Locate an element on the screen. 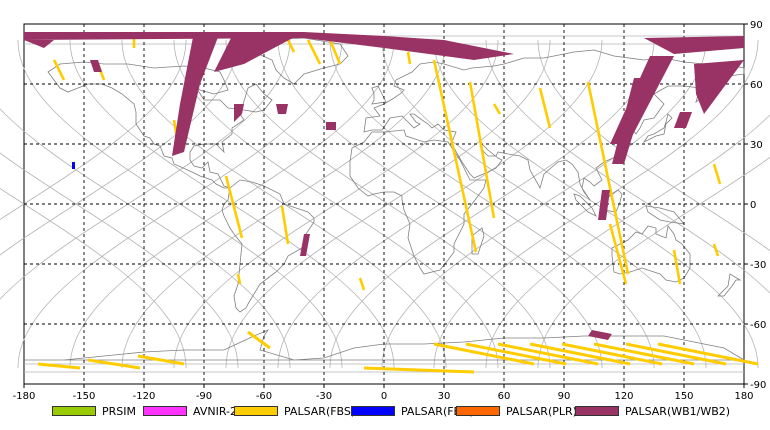  legend-label-avnir2: AVNIR-2 is located at coordinates (215, 411).